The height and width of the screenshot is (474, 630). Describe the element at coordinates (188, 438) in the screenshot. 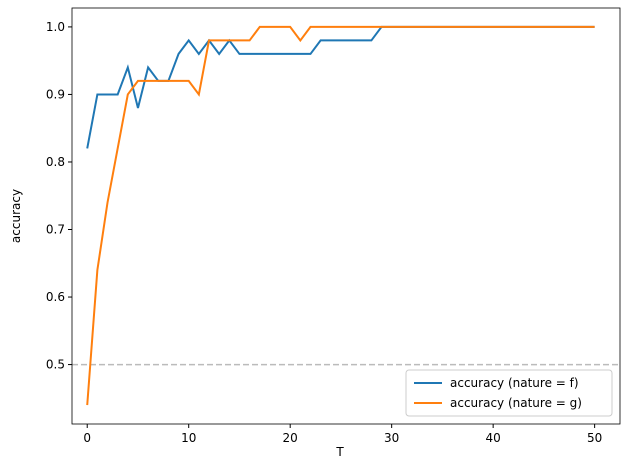

I see `x-tick-label: 10` at that location.